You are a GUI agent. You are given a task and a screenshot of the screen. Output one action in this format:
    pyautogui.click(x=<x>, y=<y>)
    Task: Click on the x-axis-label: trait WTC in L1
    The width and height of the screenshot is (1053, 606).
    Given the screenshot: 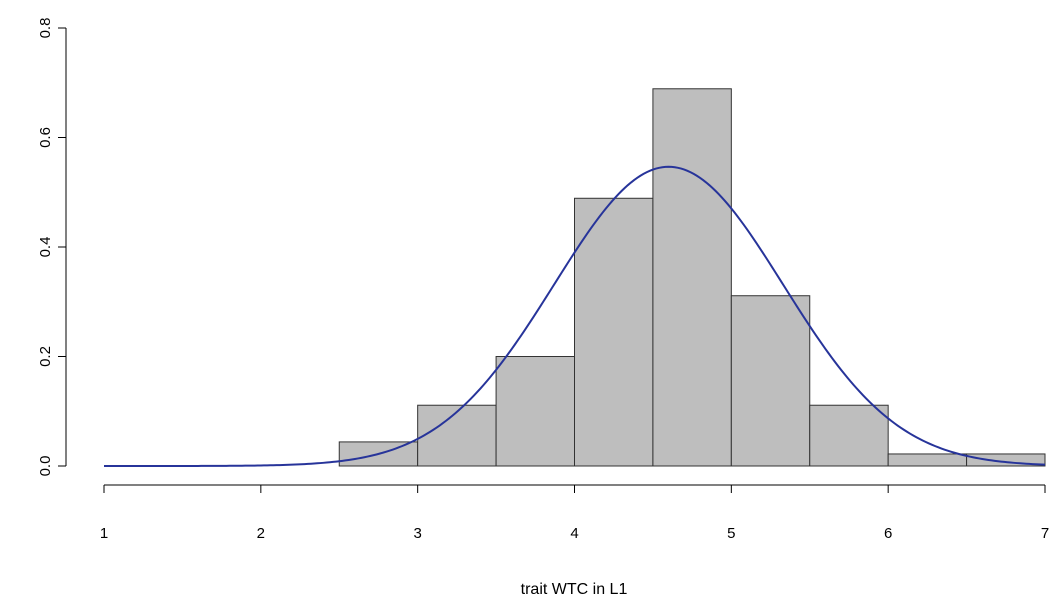 What is the action you would take?
    pyautogui.click(x=574, y=589)
    